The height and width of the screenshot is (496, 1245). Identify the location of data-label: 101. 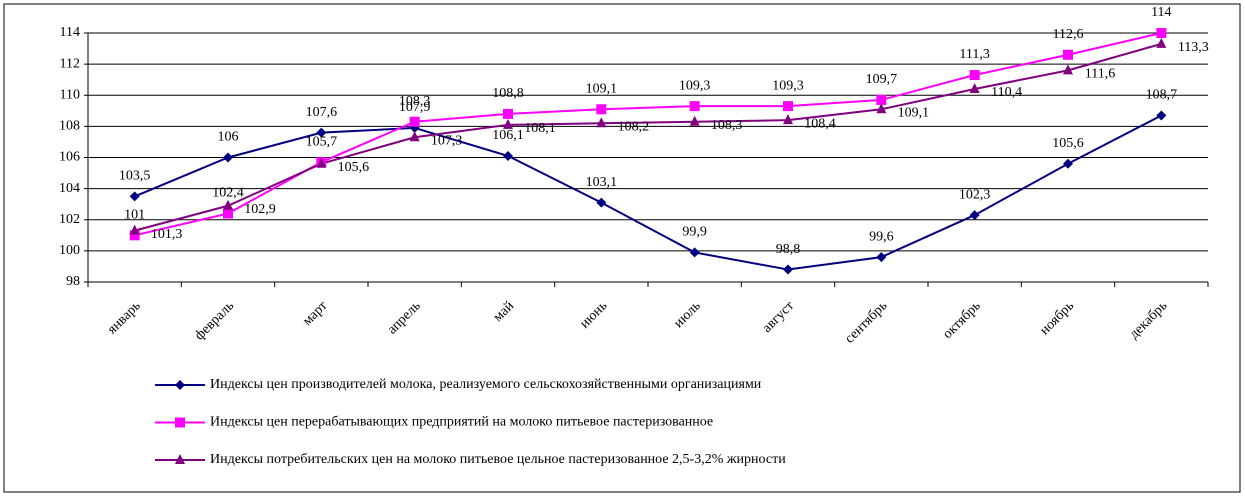
(134, 215).